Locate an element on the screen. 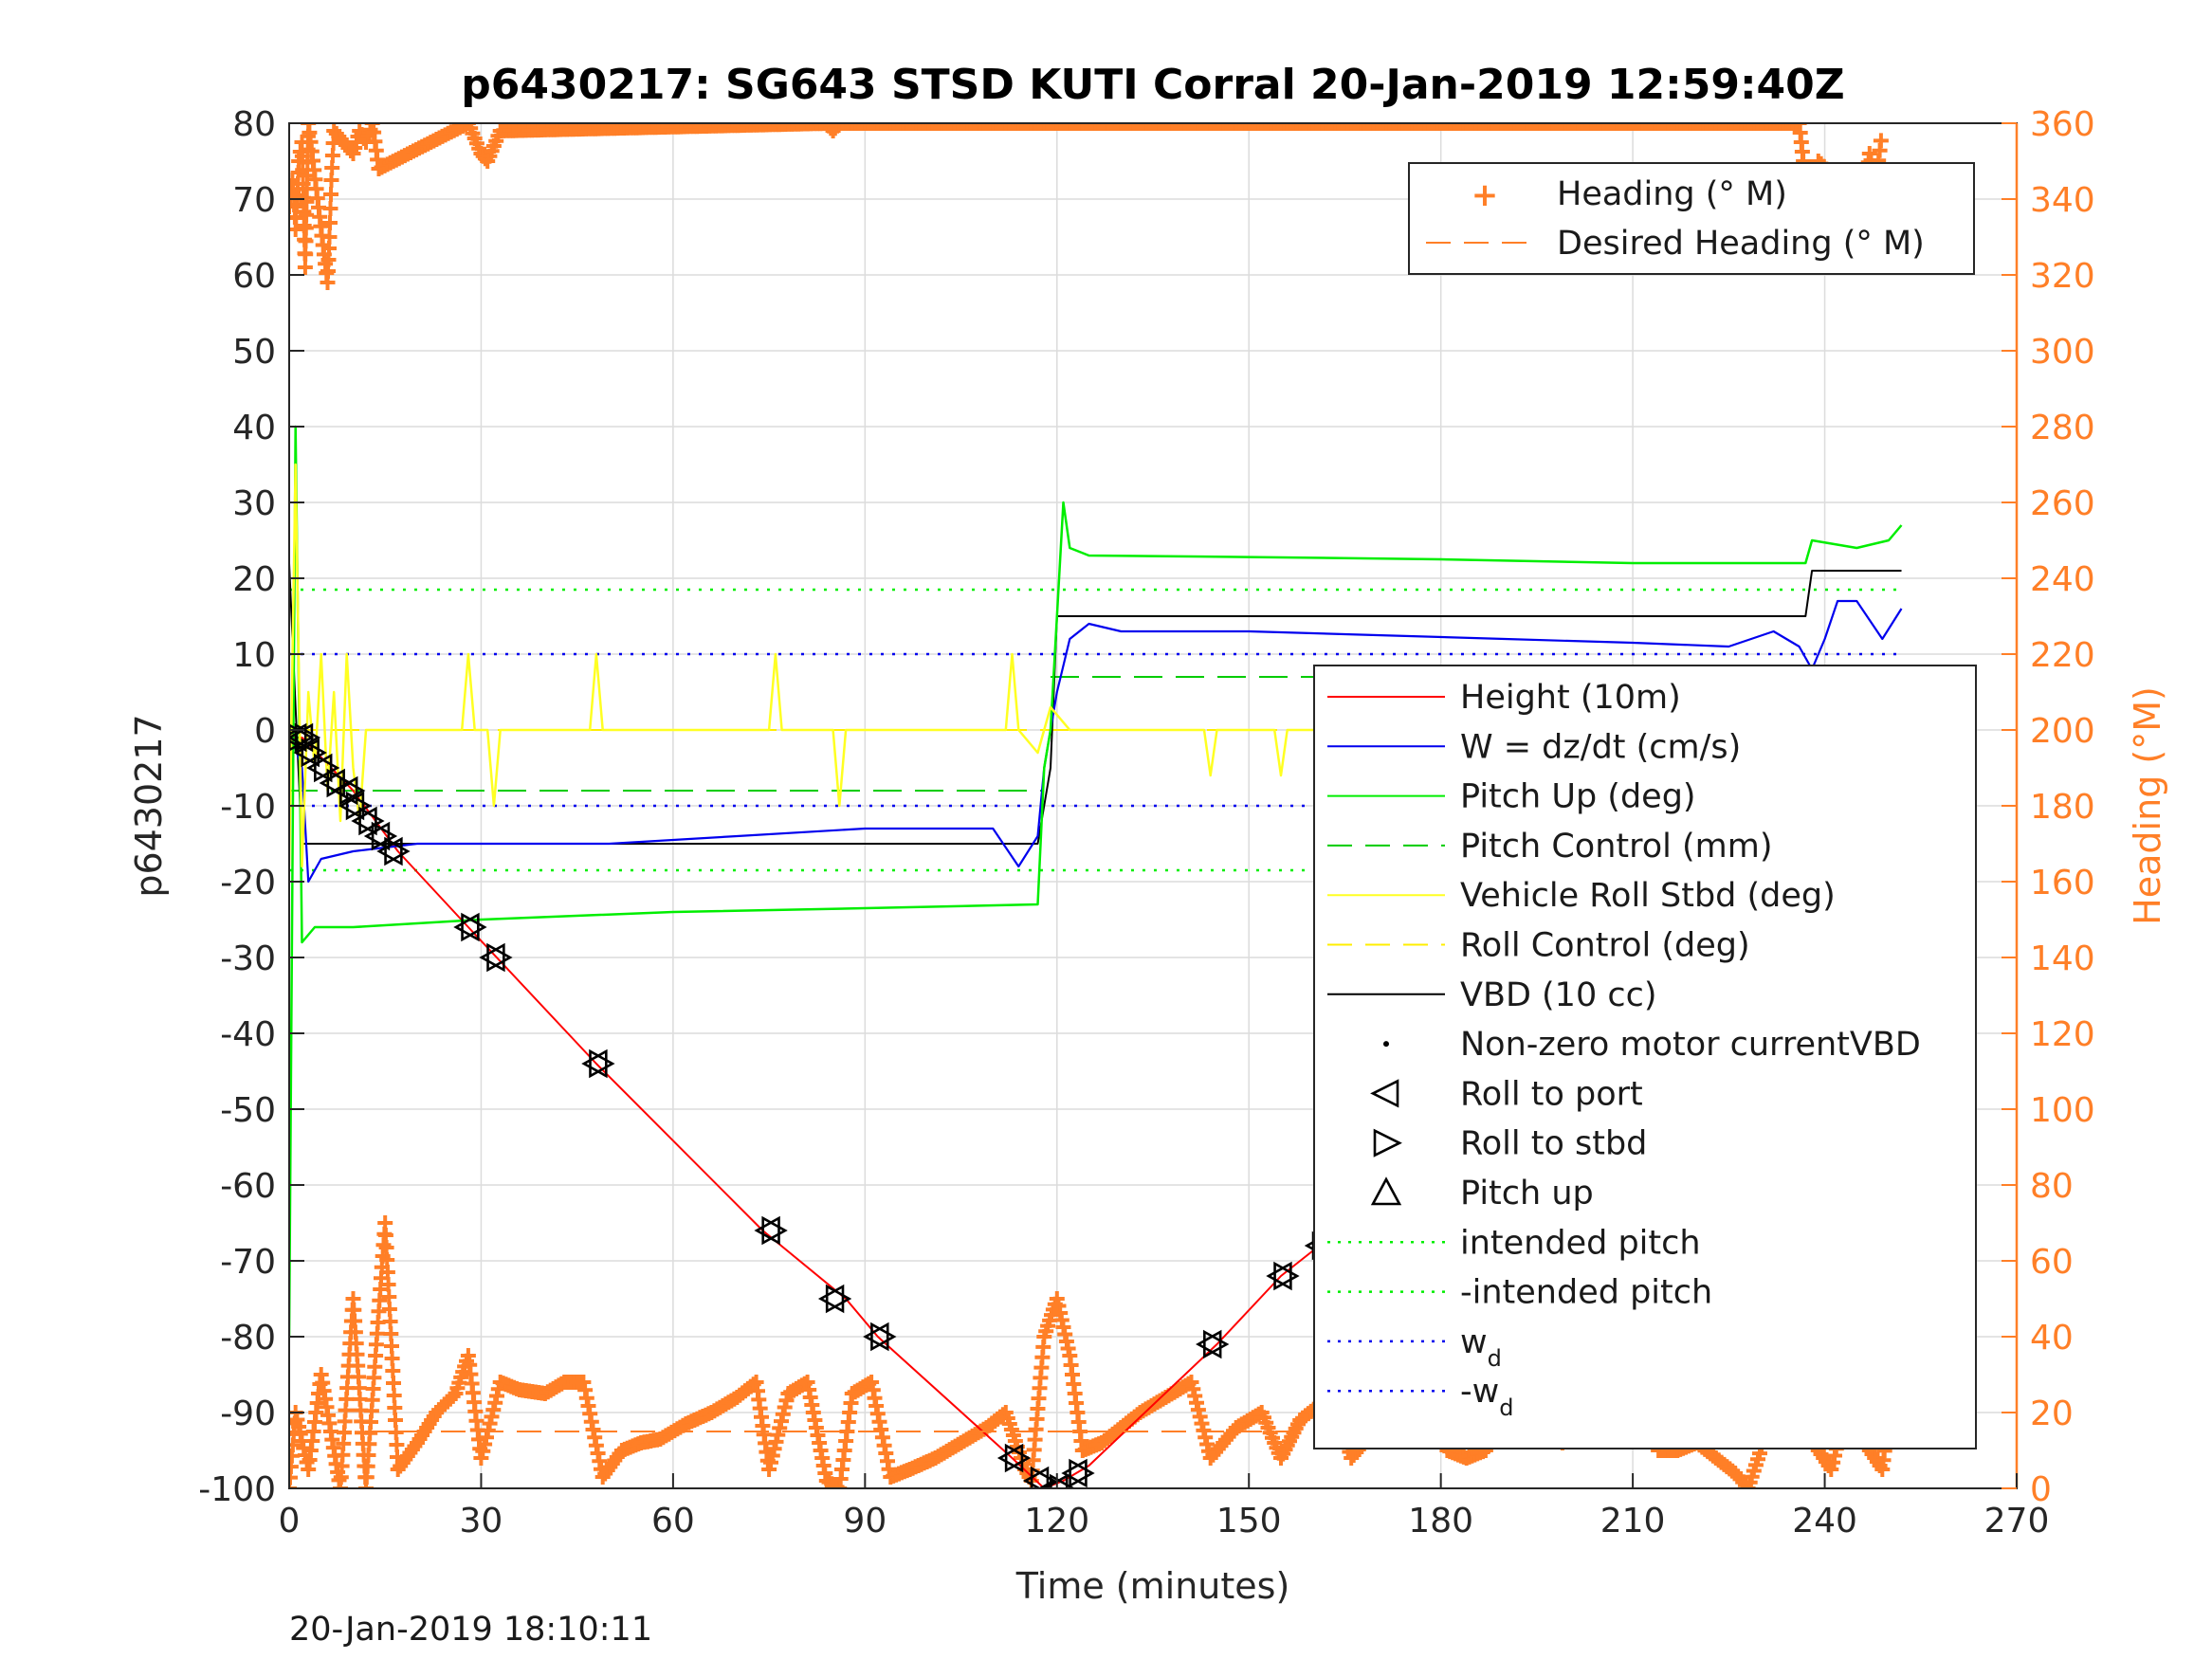  y-tick-label-left: -60 is located at coordinates (248, 1186).